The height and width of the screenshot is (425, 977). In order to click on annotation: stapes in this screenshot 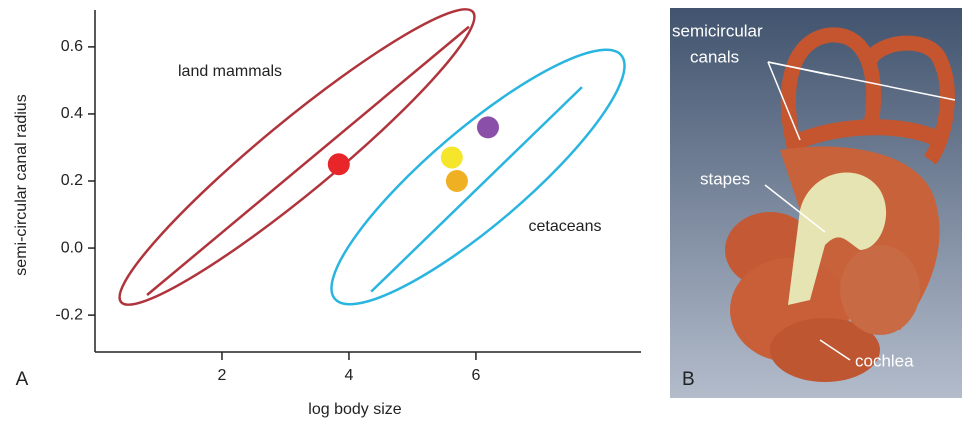, I will do `click(725, 178)`.